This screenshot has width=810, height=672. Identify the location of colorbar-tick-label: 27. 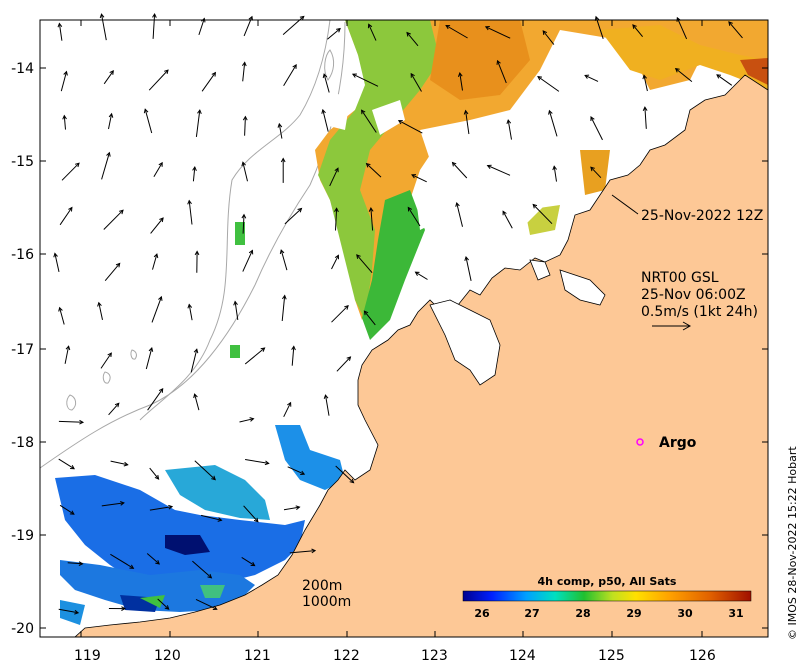
(531, 613).